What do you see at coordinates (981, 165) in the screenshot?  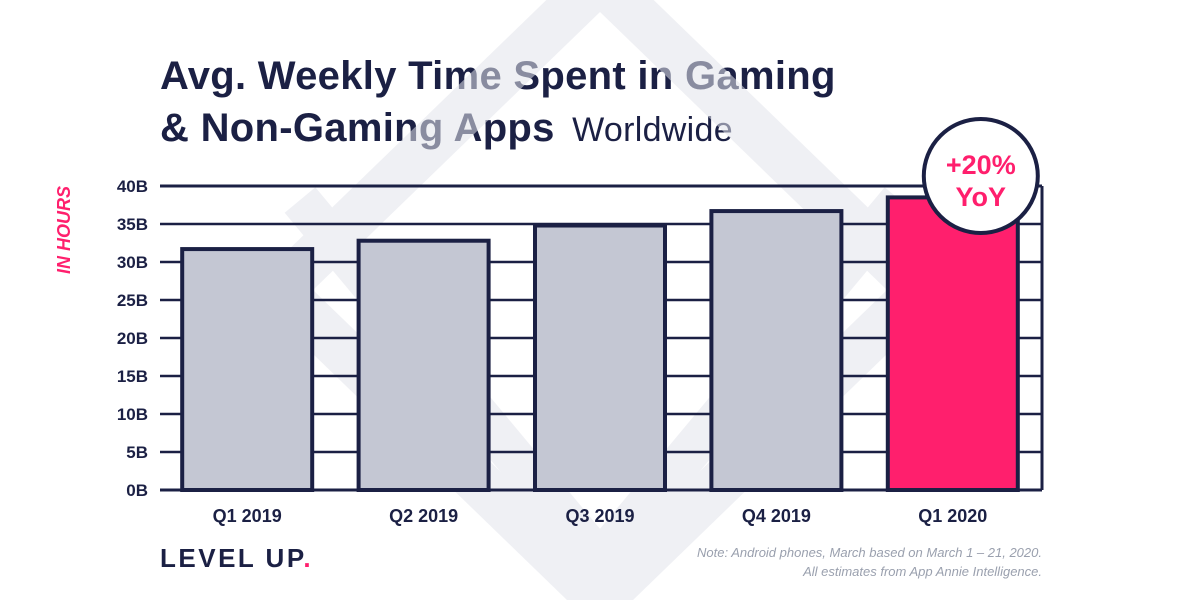 I see `yoy-badge-value: +20%` at bounding box center [981, 165].